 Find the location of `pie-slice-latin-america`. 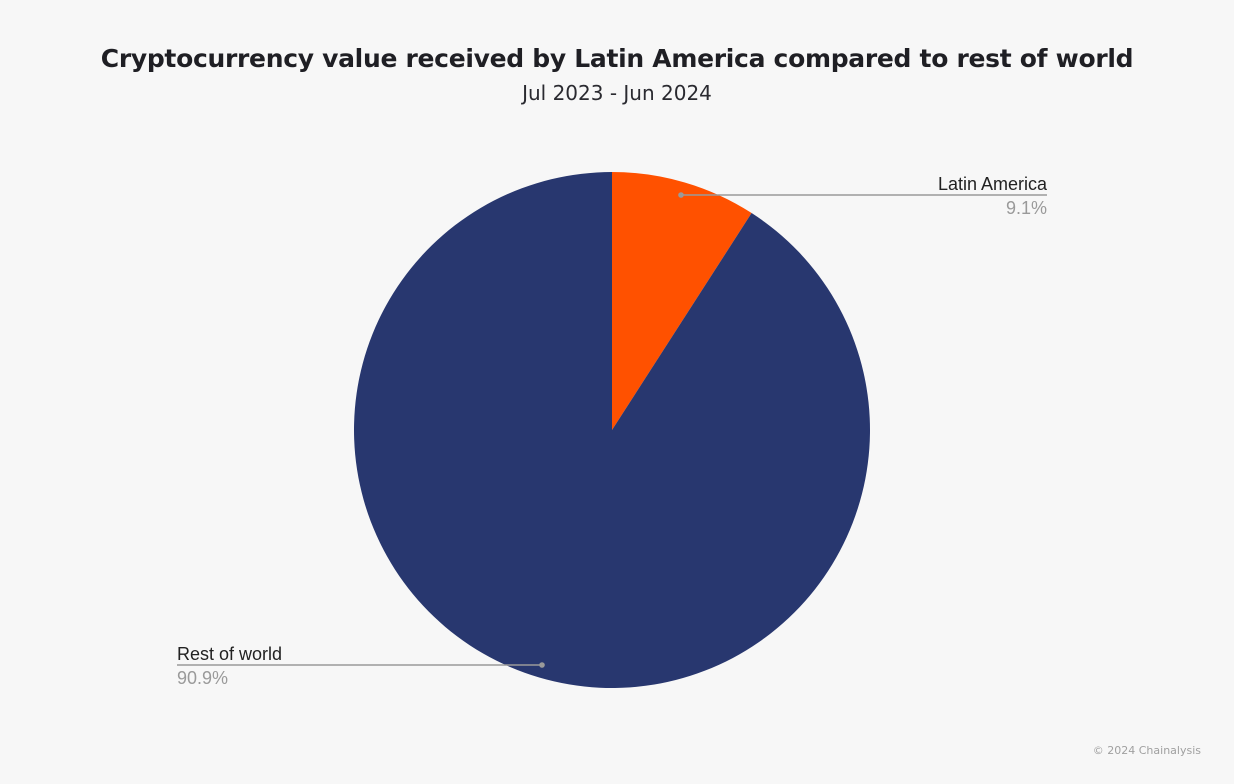

pie-slice-latin-america is located at coordinates (682, 301).